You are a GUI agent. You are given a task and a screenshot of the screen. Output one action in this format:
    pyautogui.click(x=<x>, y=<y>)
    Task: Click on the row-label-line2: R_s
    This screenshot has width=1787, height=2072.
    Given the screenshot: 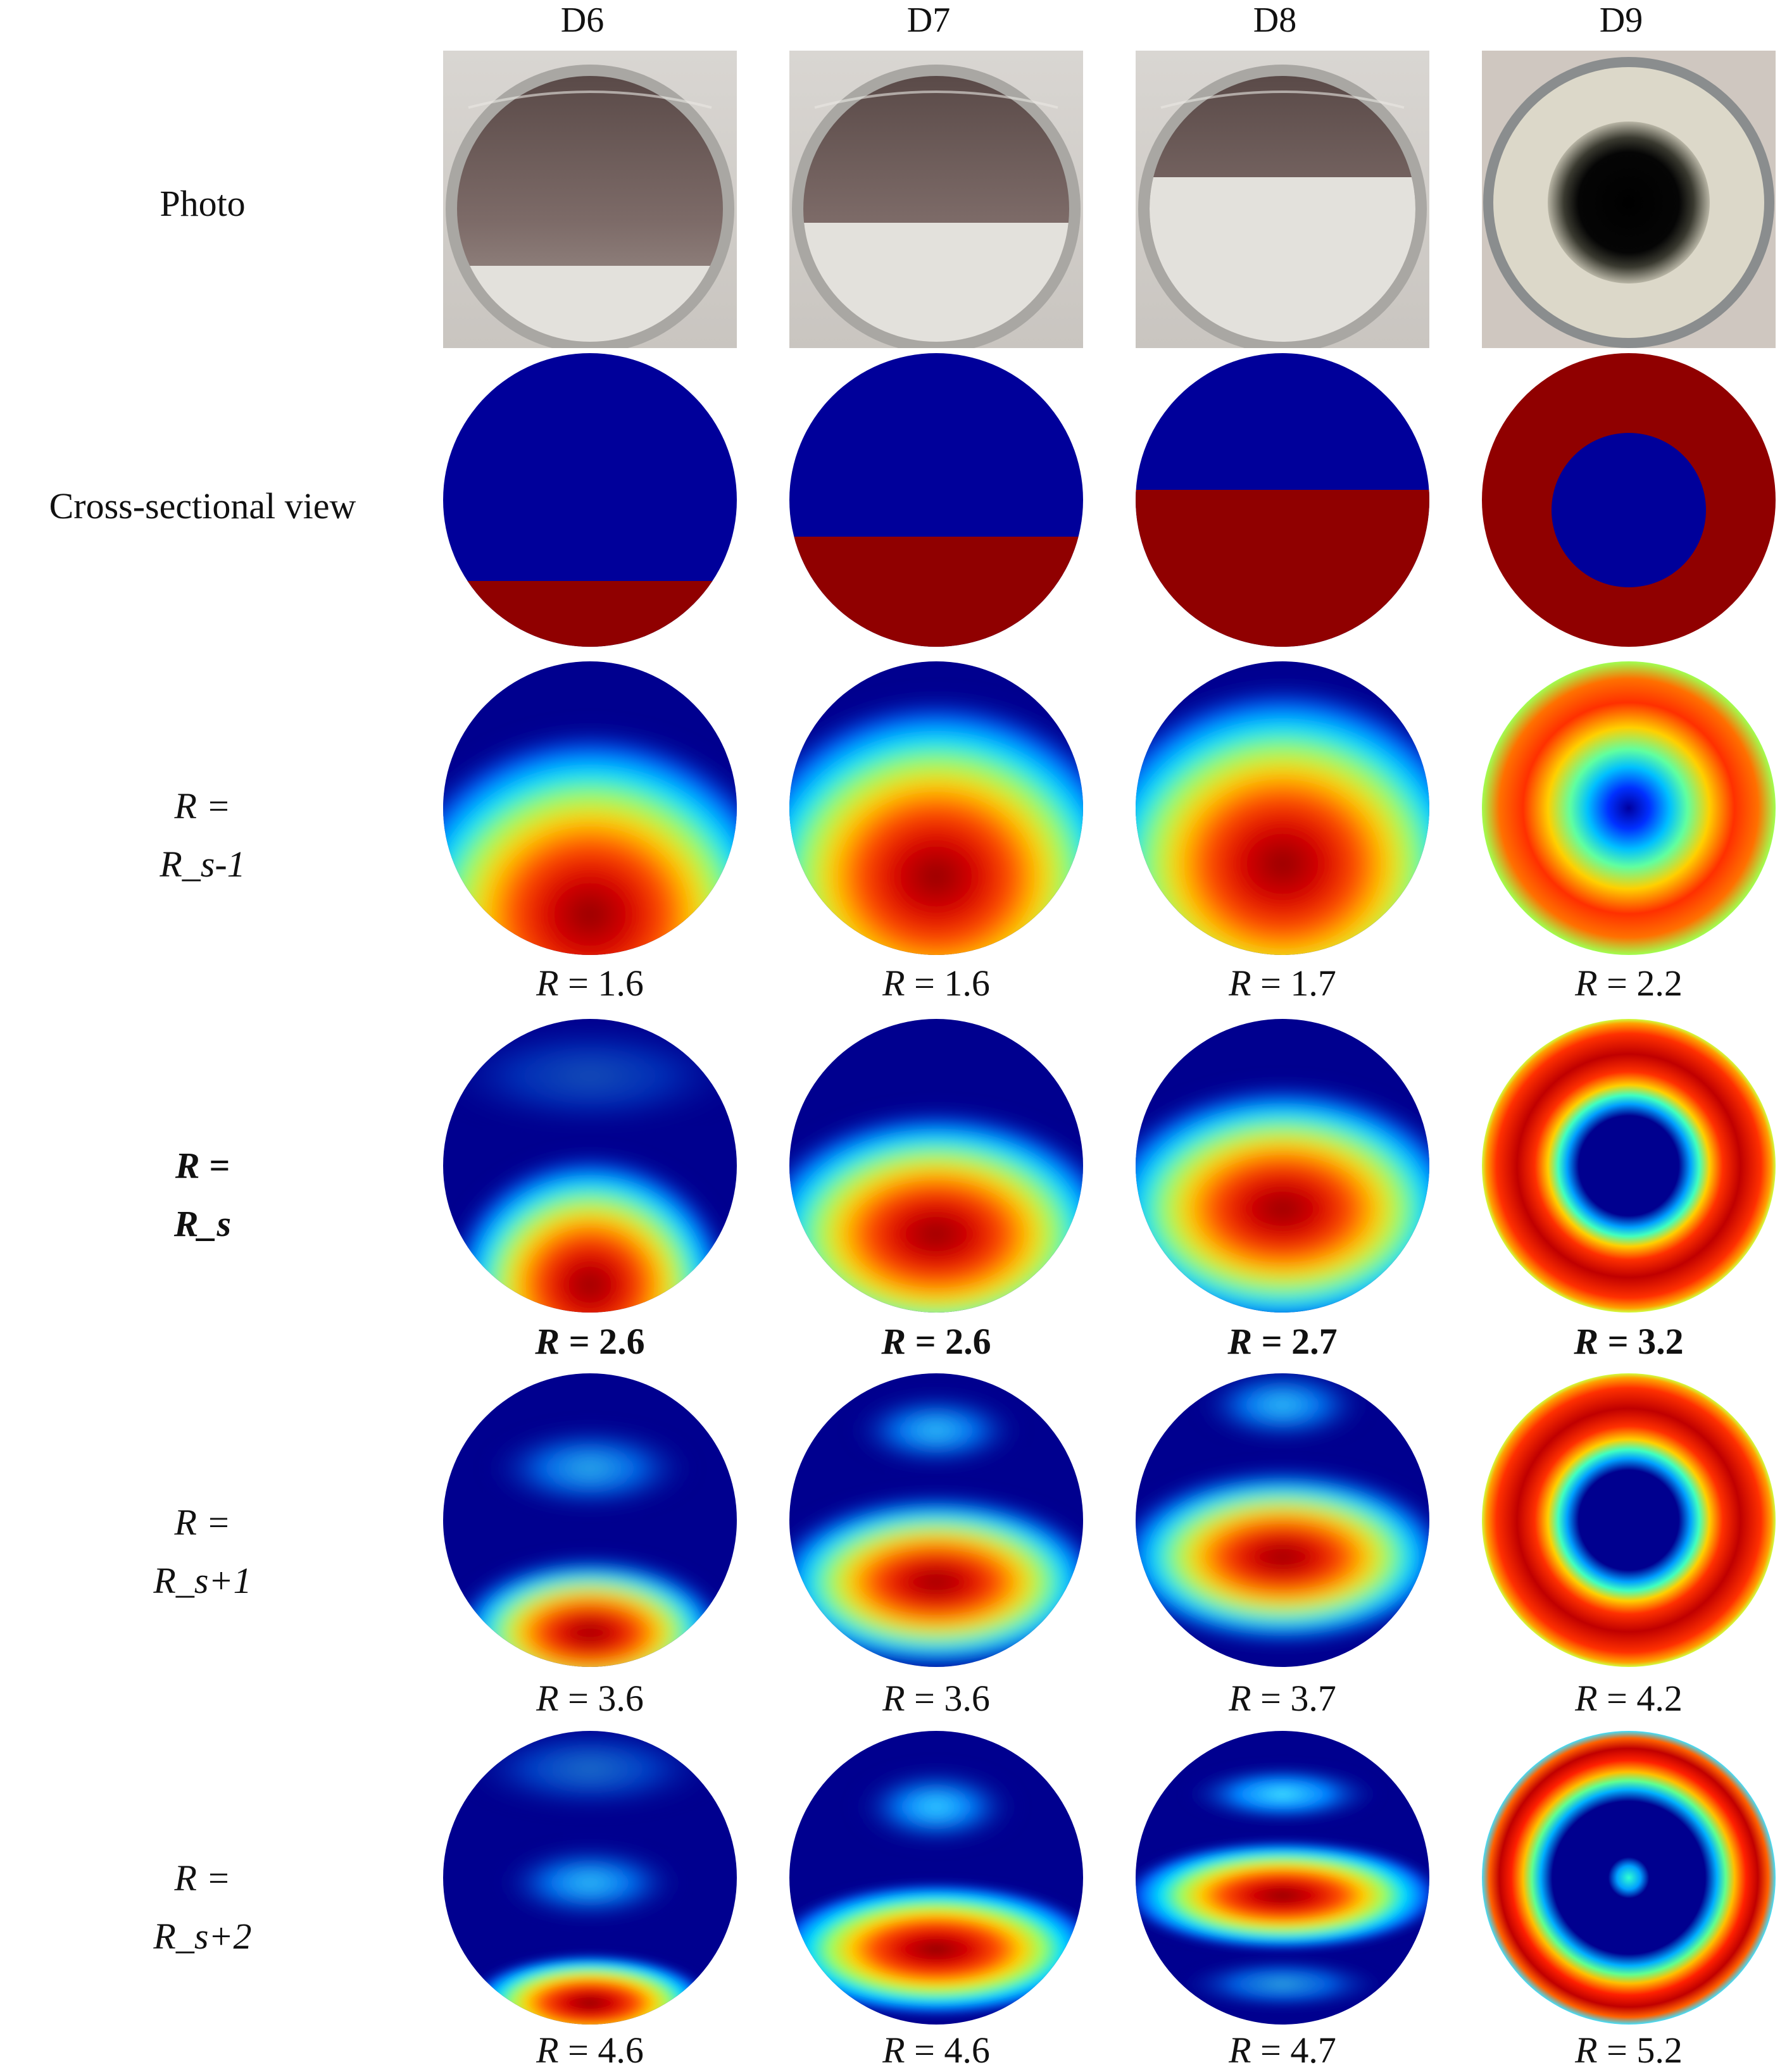 What is the action you would take?
    pyautogui.click(x=203, y=1223)
    